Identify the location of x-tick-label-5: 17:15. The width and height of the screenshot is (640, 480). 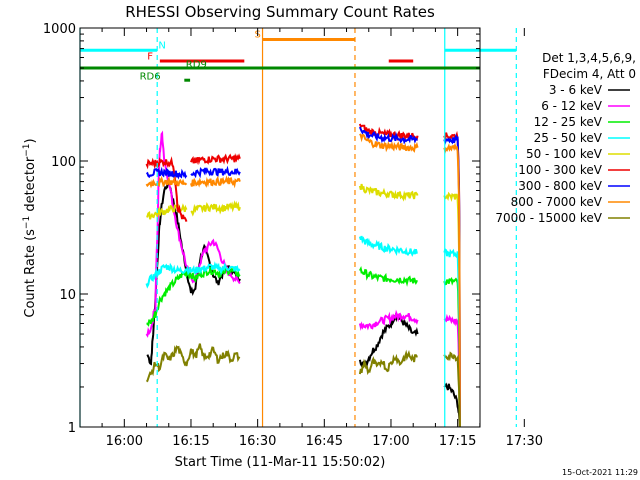
(457, 441).